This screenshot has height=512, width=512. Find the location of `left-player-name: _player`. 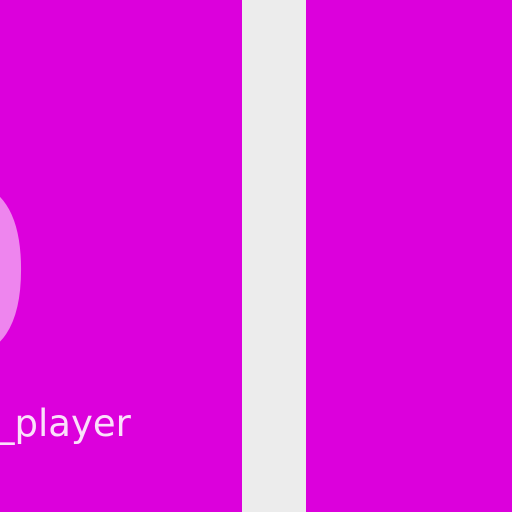

left-player-name: _player is located at coordinates (65, 423).